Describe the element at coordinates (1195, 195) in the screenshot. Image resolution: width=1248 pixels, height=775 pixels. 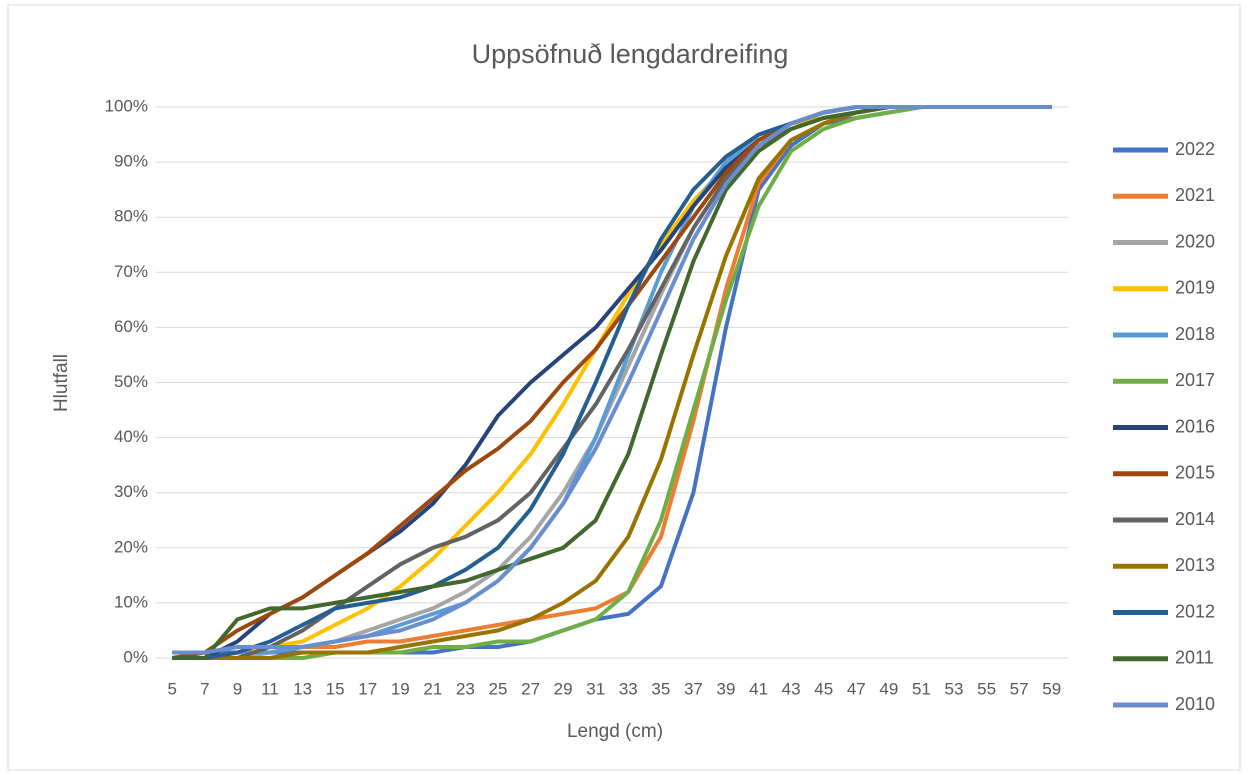
I see `legend-label: 2021` at that location.